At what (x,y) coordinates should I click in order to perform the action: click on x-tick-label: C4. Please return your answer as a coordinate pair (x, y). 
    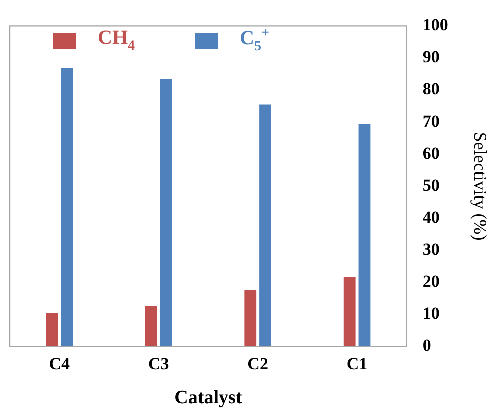
    Looking at the image, I should click on (59, 364).